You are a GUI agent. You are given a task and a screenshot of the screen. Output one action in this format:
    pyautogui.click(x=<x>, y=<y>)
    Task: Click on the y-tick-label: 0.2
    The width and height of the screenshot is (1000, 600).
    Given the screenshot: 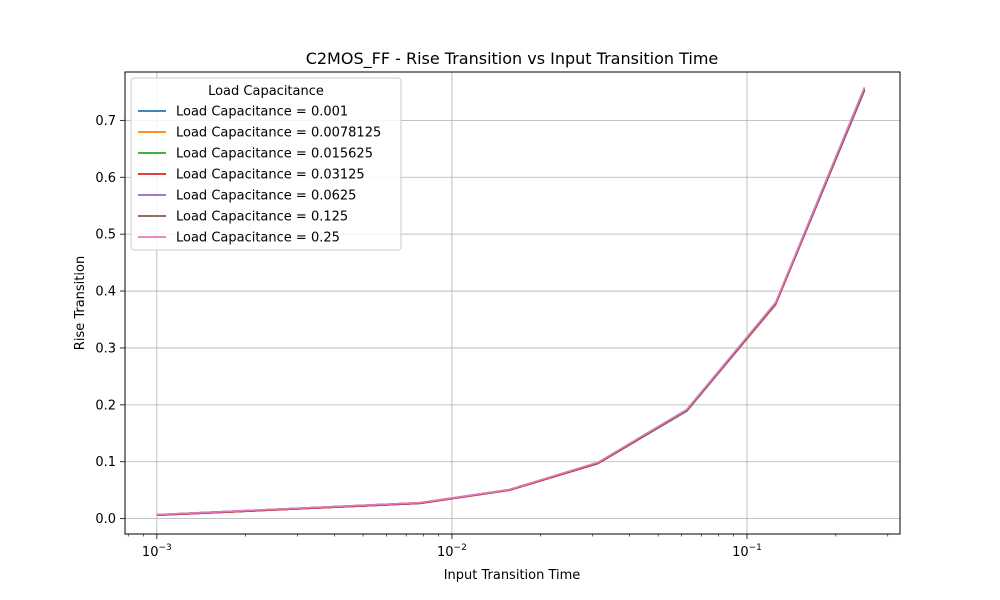 What is the action you would take?
    pyautogui.click(x=105, y=405)
    